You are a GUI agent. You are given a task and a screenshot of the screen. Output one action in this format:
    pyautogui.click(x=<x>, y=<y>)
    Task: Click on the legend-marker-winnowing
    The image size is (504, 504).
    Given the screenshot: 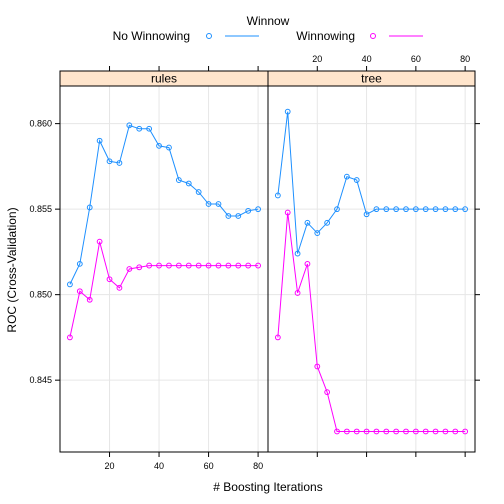 What is the action you would take?
    pyautogui.click(x=373, y=36)
    